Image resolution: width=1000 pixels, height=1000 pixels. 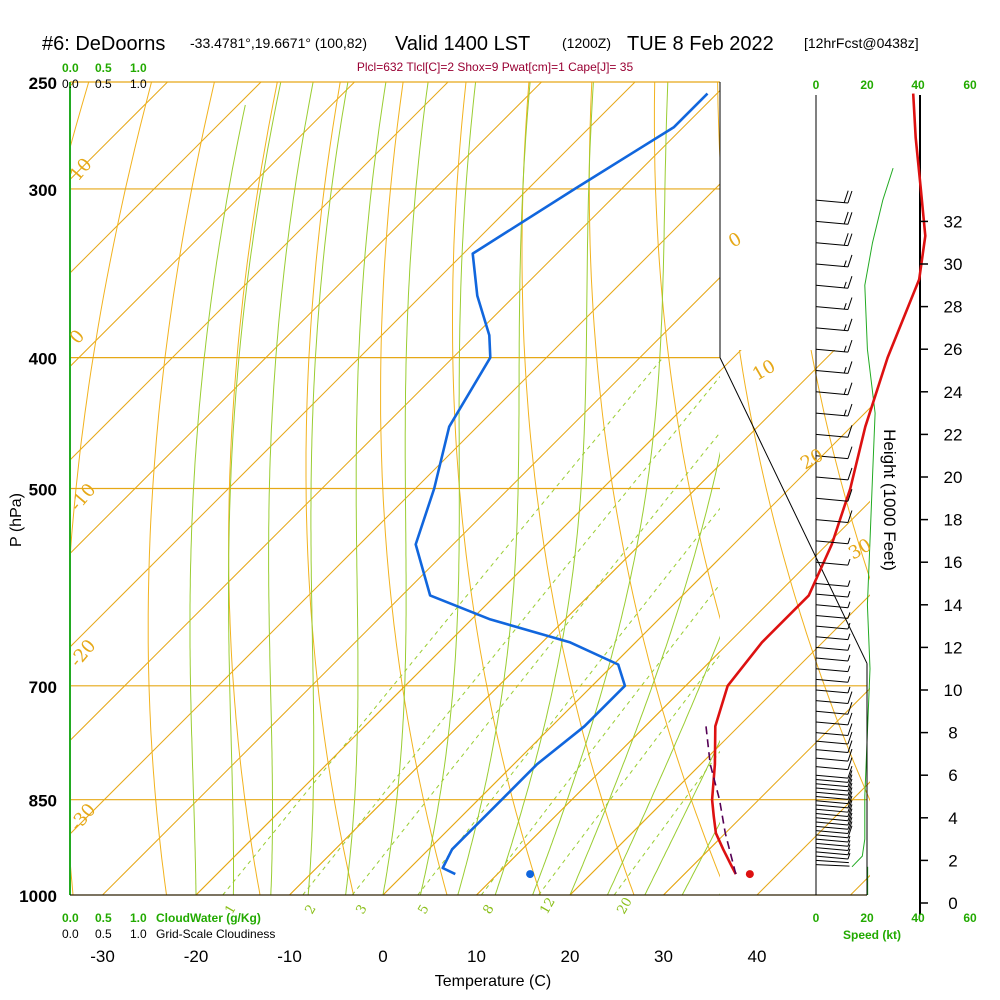 What do you see at coordinates (952, 733) in the screenshot?
I see `height-tick-label: 8` at bounding box center [952, 733].